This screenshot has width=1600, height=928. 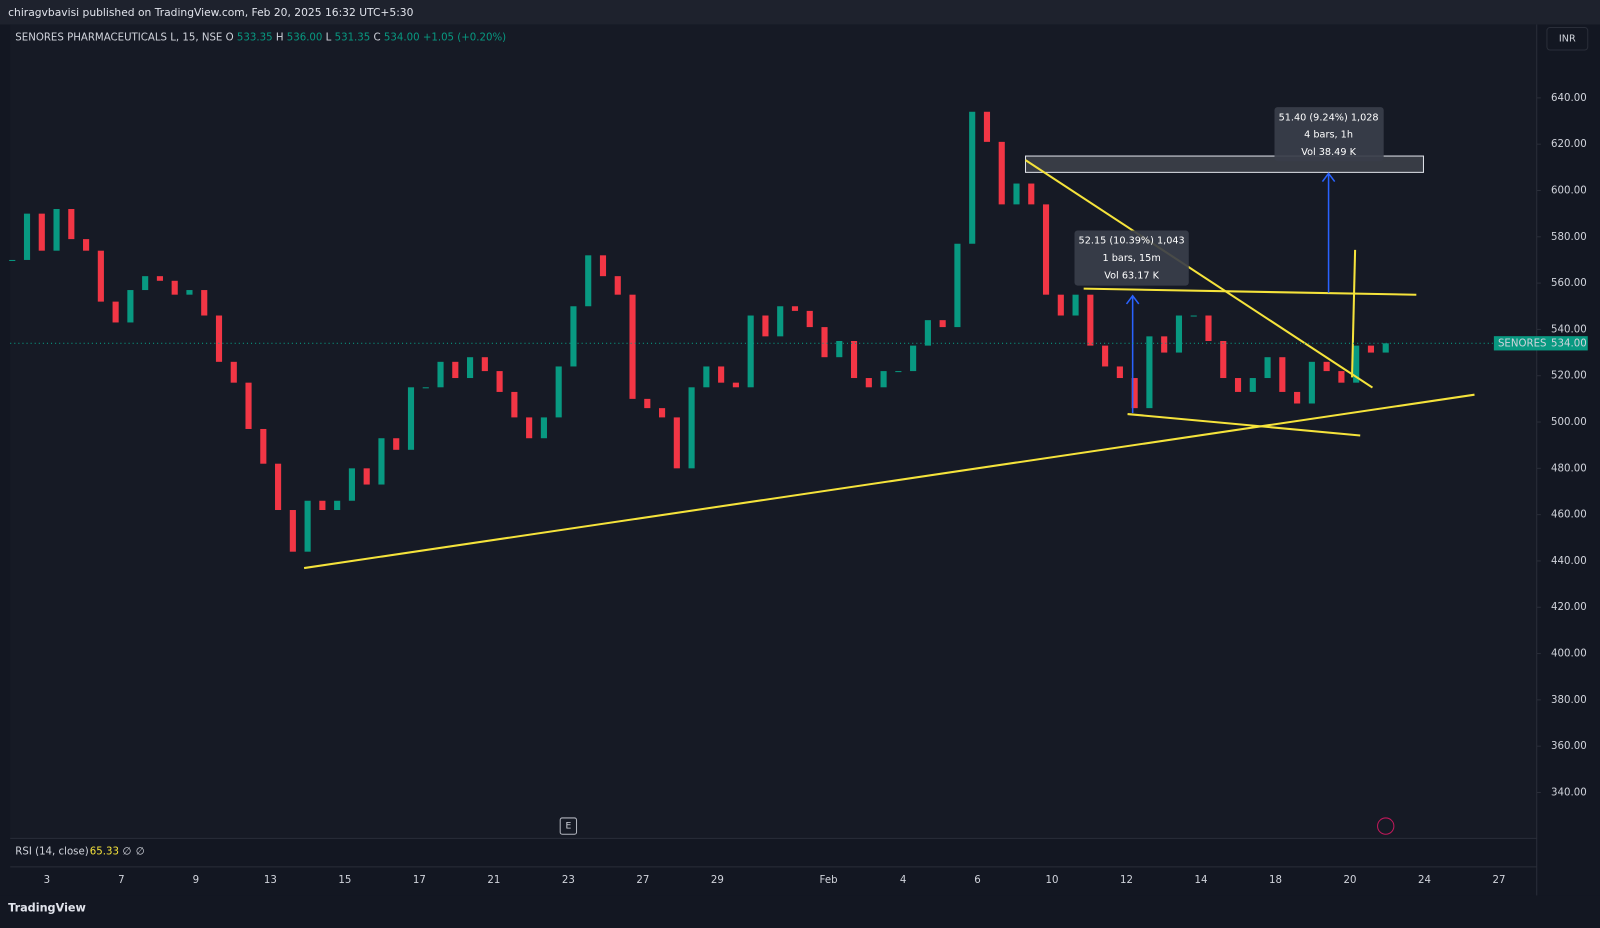 I want to click on currency-button, so click(x=1567, y=39).